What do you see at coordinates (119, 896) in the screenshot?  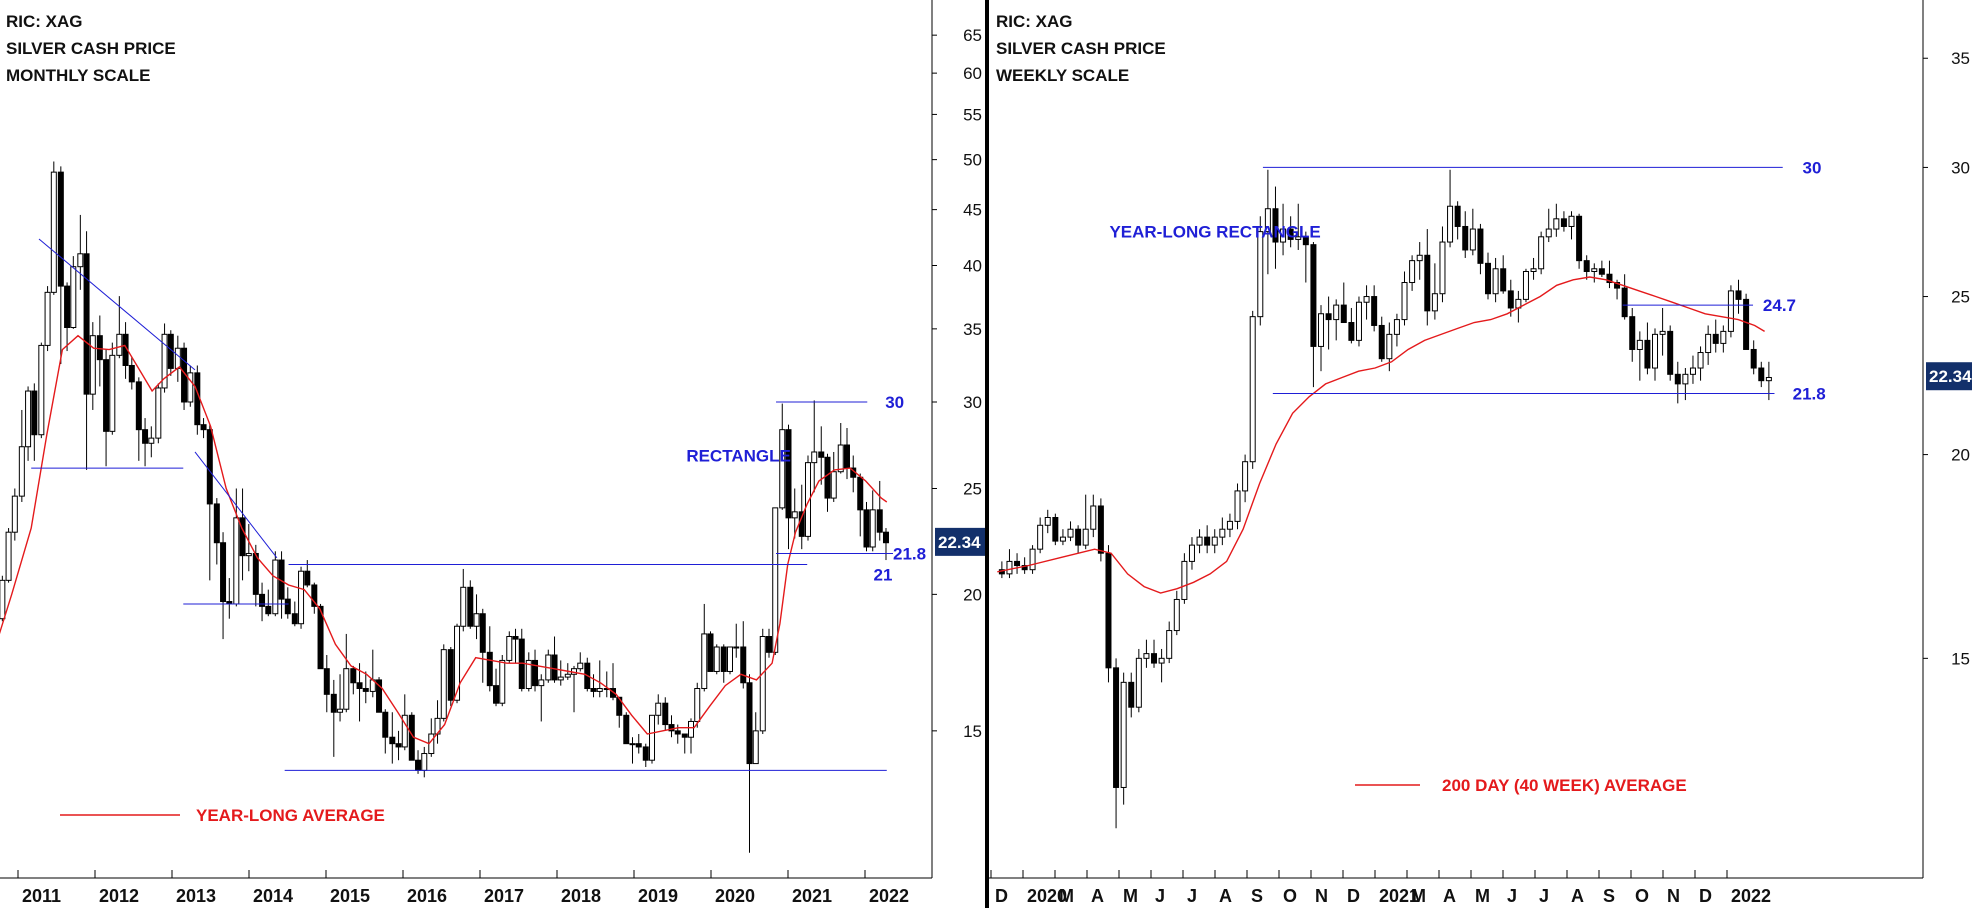 I see `time-tick-label: 2012` at bounding box center [119, 896].